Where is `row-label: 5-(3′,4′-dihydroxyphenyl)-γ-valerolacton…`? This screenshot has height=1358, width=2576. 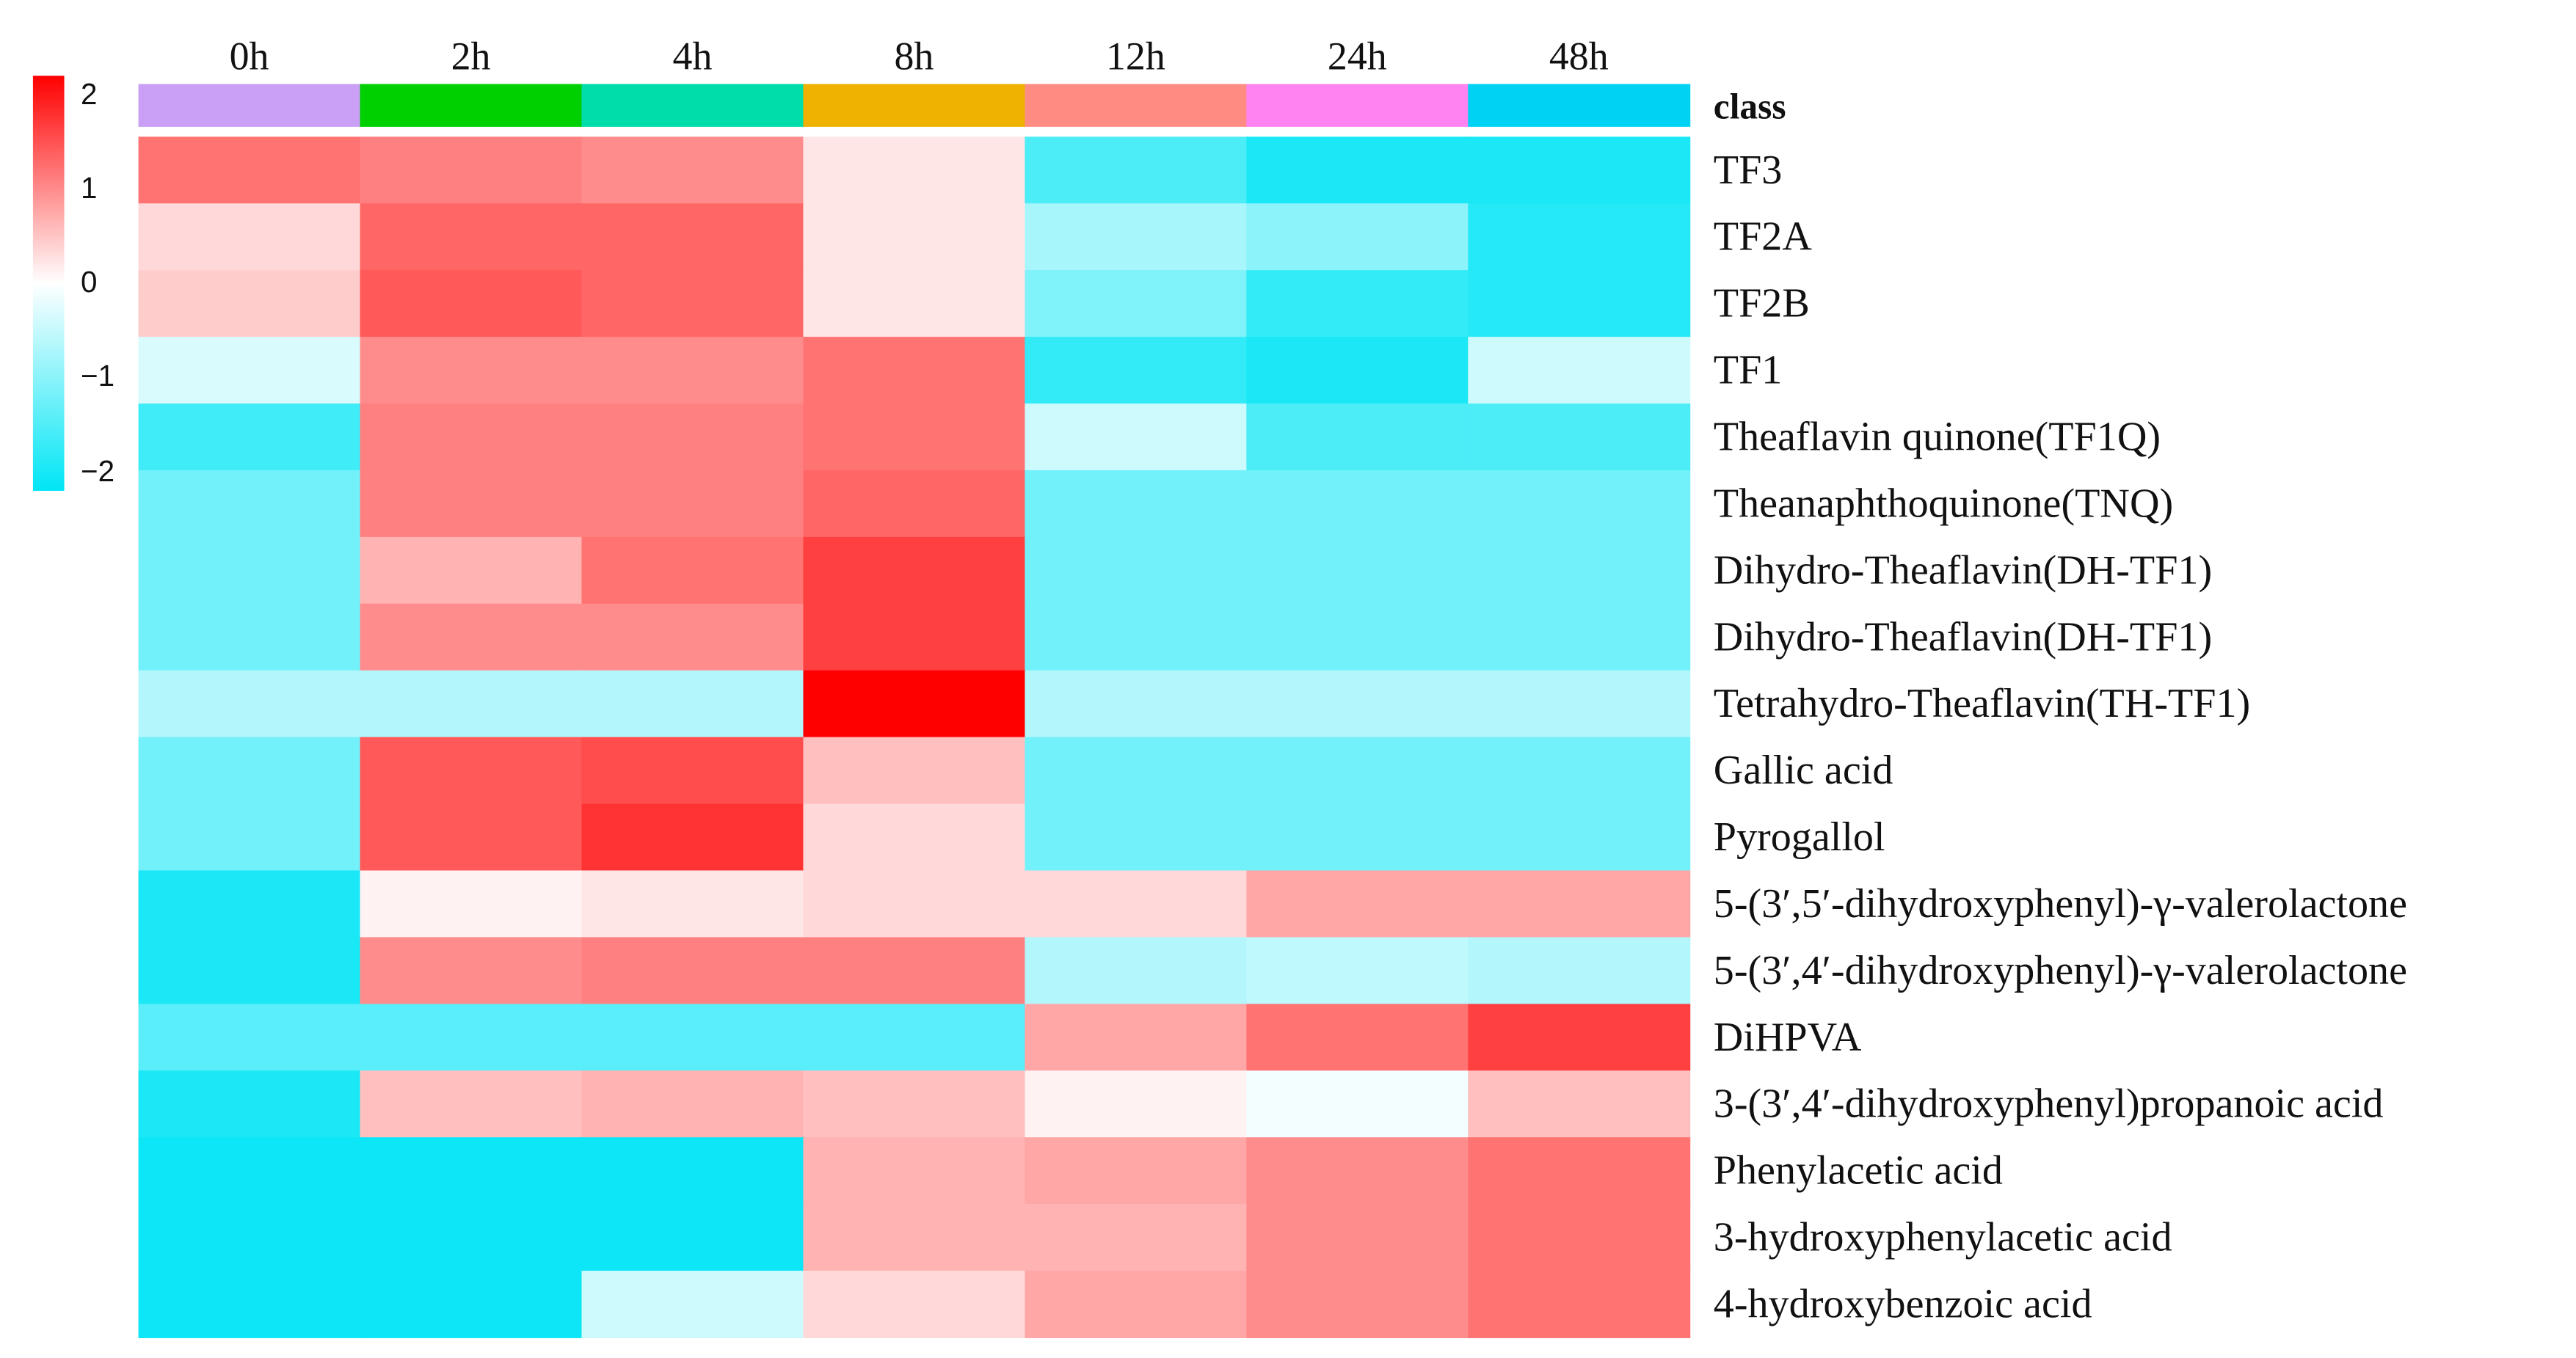 row-label: 5-(3′,4′-dihydroxyphenyl)-γ-valerolacton… is located at coordinates (2060, 970).